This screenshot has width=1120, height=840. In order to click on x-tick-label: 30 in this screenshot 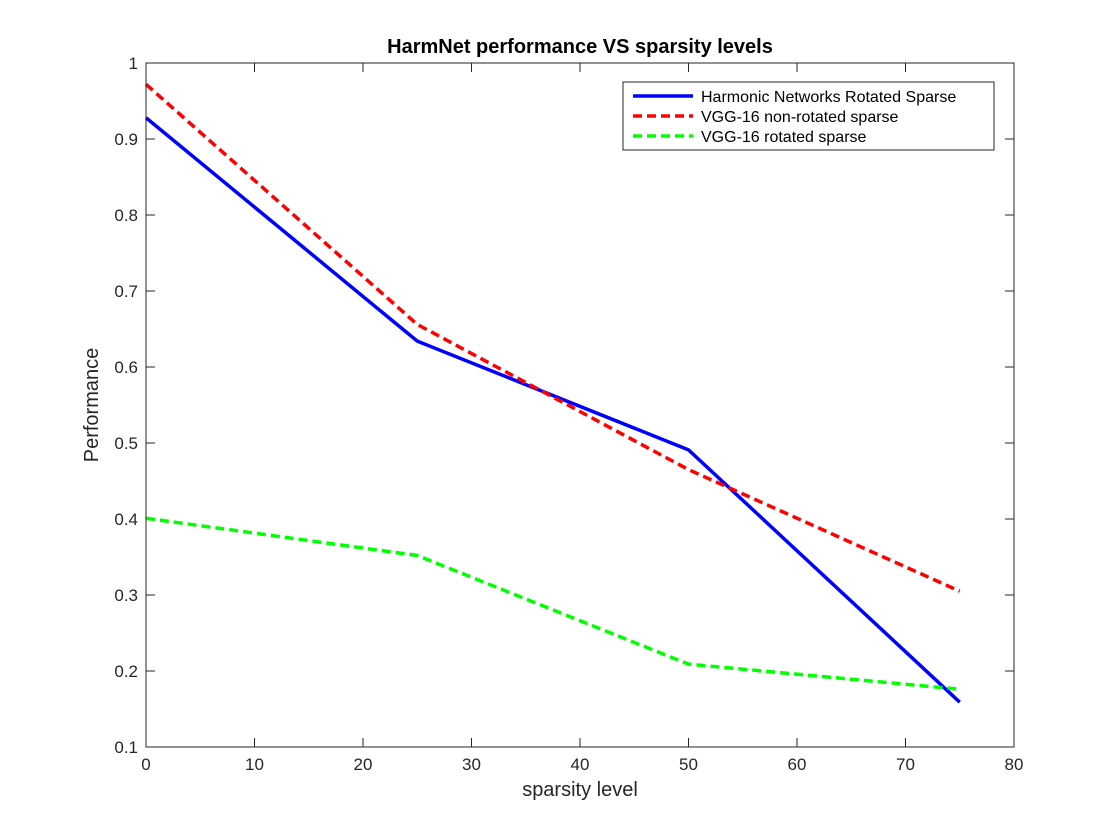, I will do `click(471, 764)`.